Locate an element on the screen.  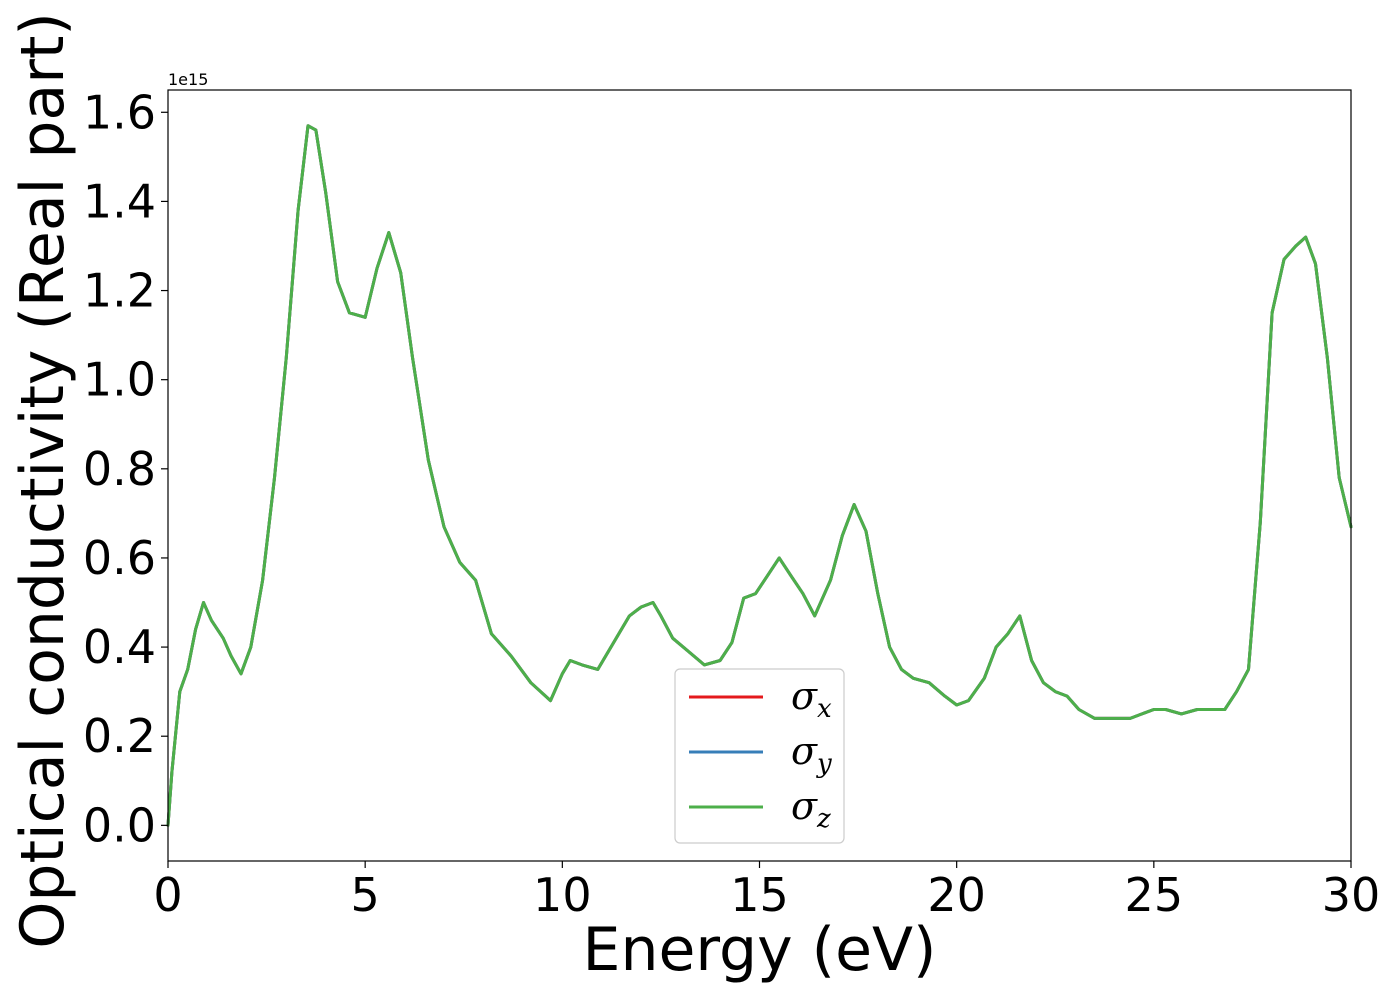
y-tick-label: 1.0 is located at coordinates (119, 380).